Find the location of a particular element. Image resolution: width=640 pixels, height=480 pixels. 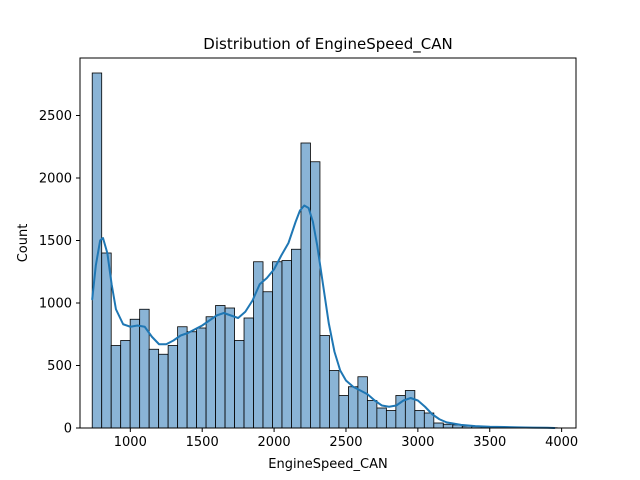

x-tick-label: 1500 is located at coordinates (202, 442).